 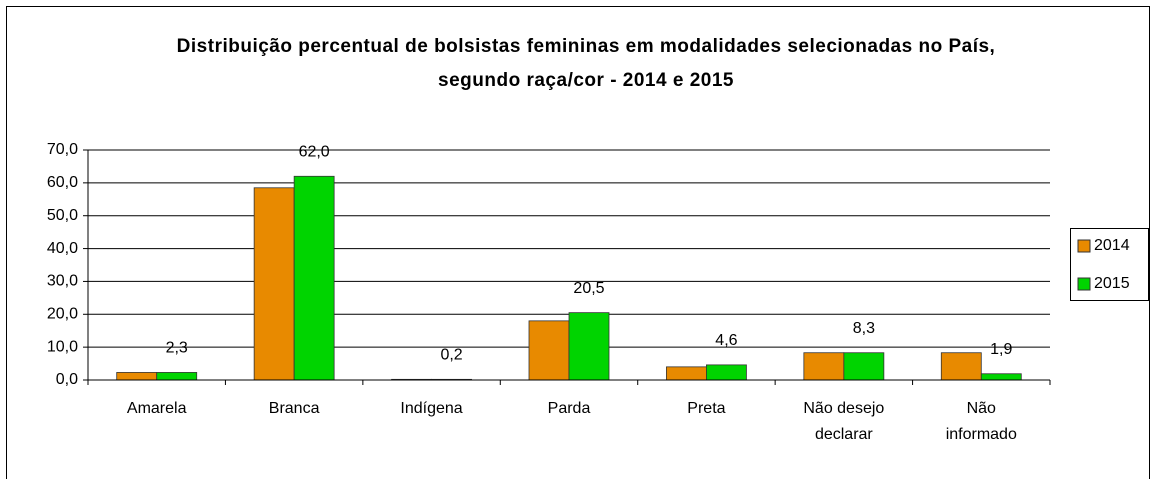 I want to click on data-label: 2,3, so click(x=177, y=348).